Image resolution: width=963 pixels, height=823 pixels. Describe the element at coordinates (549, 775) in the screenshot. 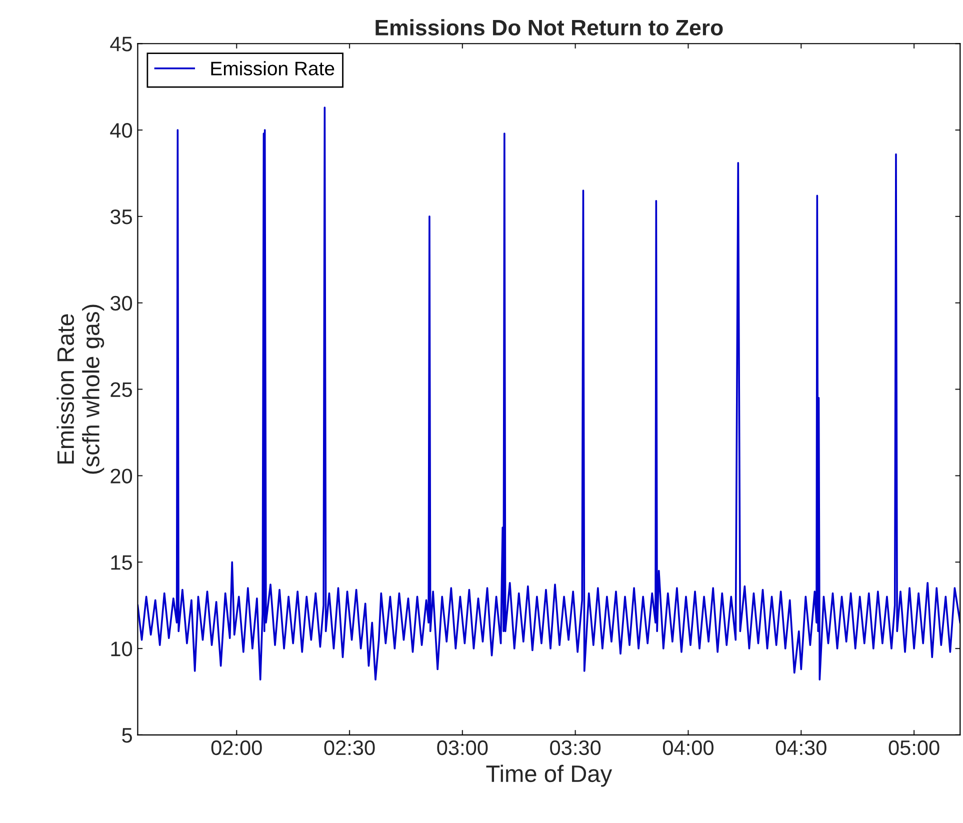

I see `x-axis-title: Time of Day` at that location.